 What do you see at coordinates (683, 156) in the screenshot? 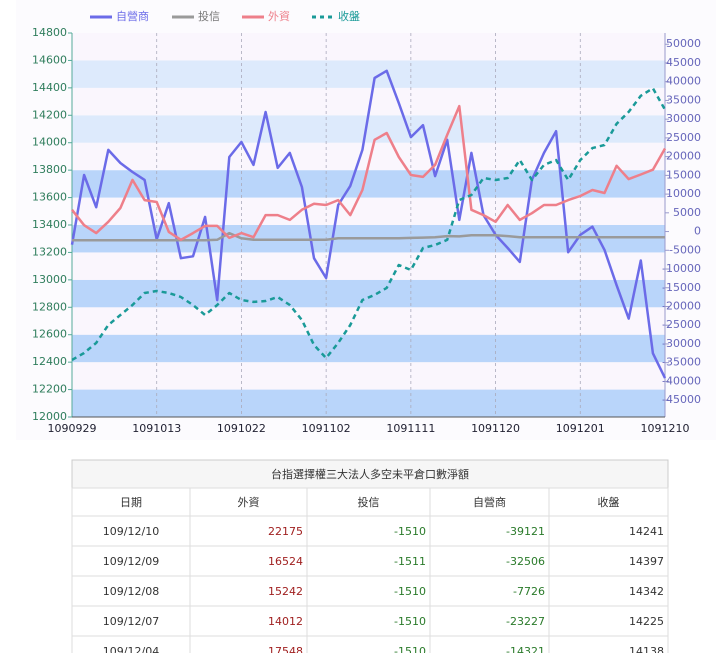
I see `y2-tick-label: 20000` at bounding box center [683, 156].